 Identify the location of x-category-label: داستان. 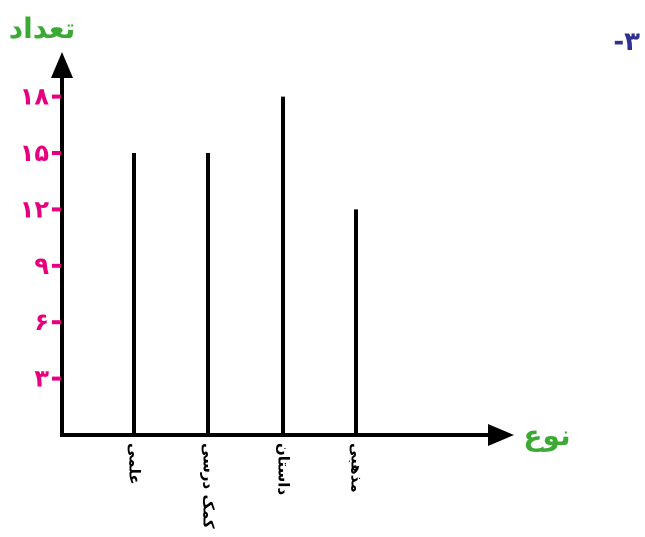
(284, 469).